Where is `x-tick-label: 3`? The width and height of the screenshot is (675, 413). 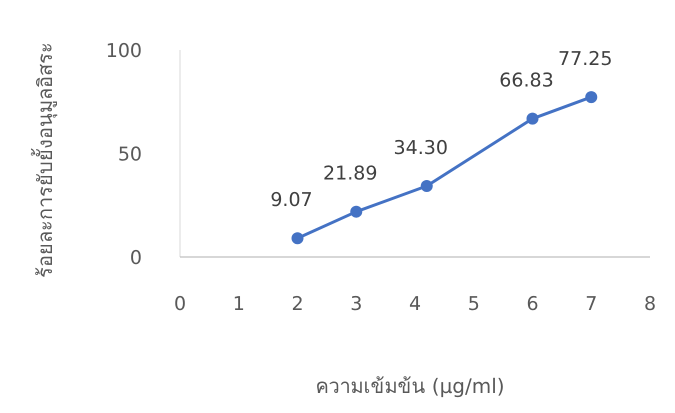 x-tick-label: 3 is located at coordinates (356, 304).